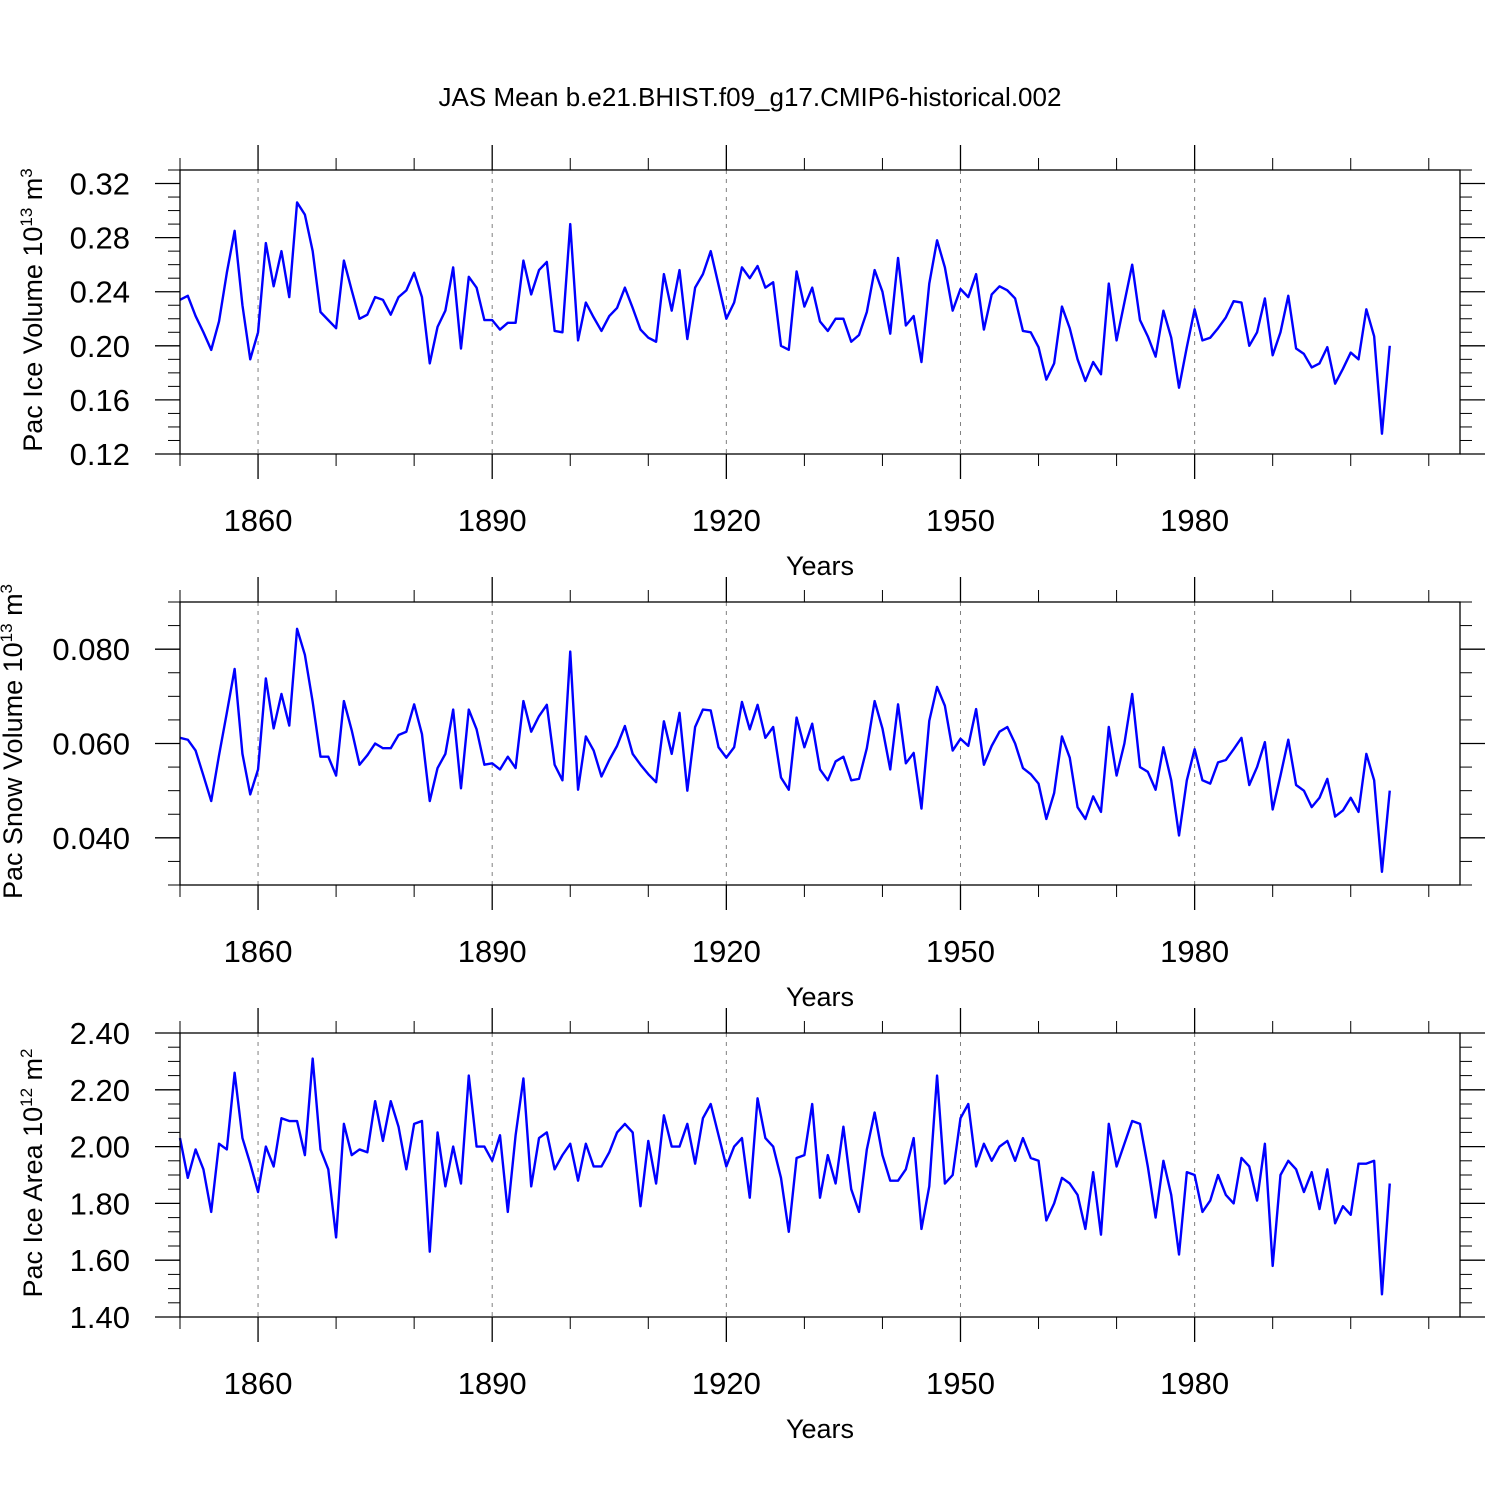  What do you see at coordinates (91, 838) in the screenshot?
I see `y-tick-label: 0.040` at bounding box center [91, 838].